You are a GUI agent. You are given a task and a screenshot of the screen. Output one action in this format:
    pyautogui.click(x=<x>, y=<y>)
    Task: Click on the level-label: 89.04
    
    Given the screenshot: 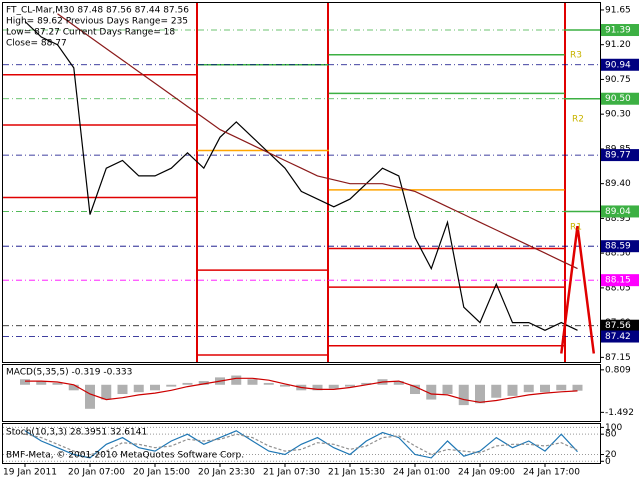 What is the action you would take?
    pyautogui.click(x=618, y=212)
    